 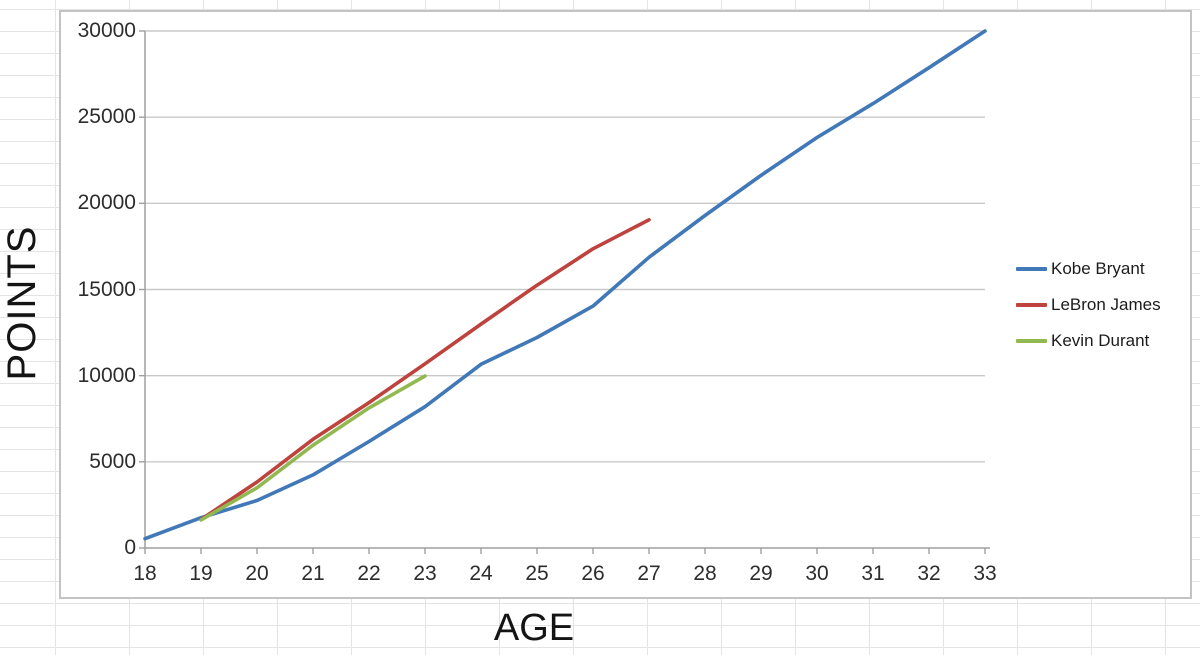 What do you see at coordinates (929, 573) in the screenshot?
I see `x-tick-label: 32` at bounding box center [929, 573].